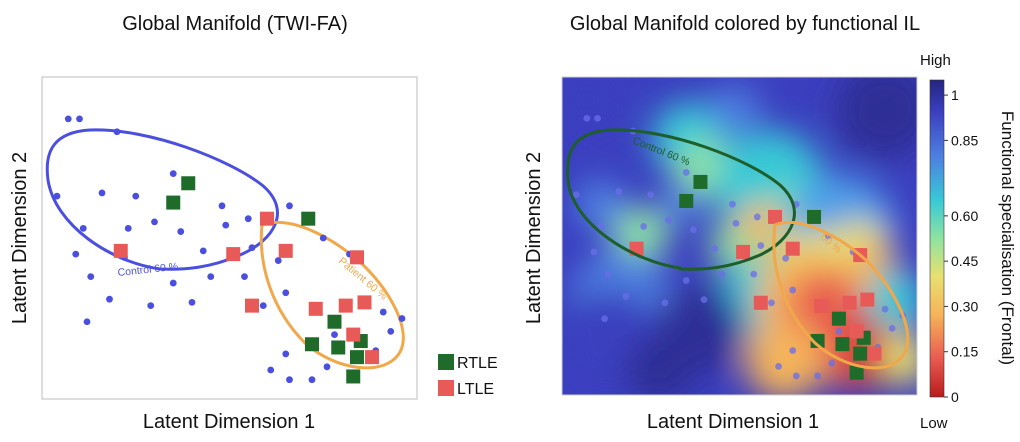  I want to click on left-patient-contour, so click(332, 295).